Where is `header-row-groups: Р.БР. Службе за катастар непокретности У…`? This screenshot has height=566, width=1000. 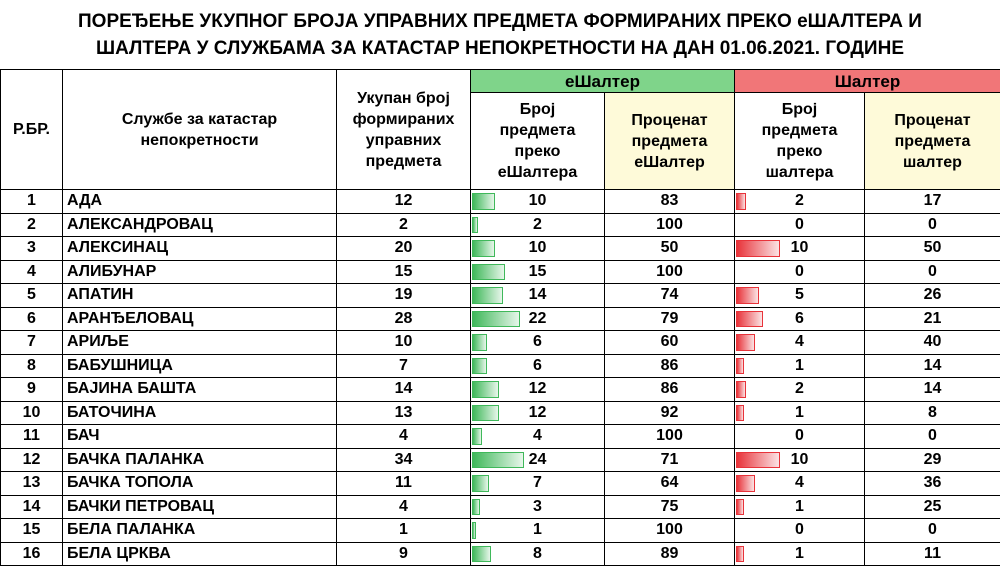
header-row-groups: Р.БР. Службе за катастар непокретности У… is located at coordinates (500, 81).